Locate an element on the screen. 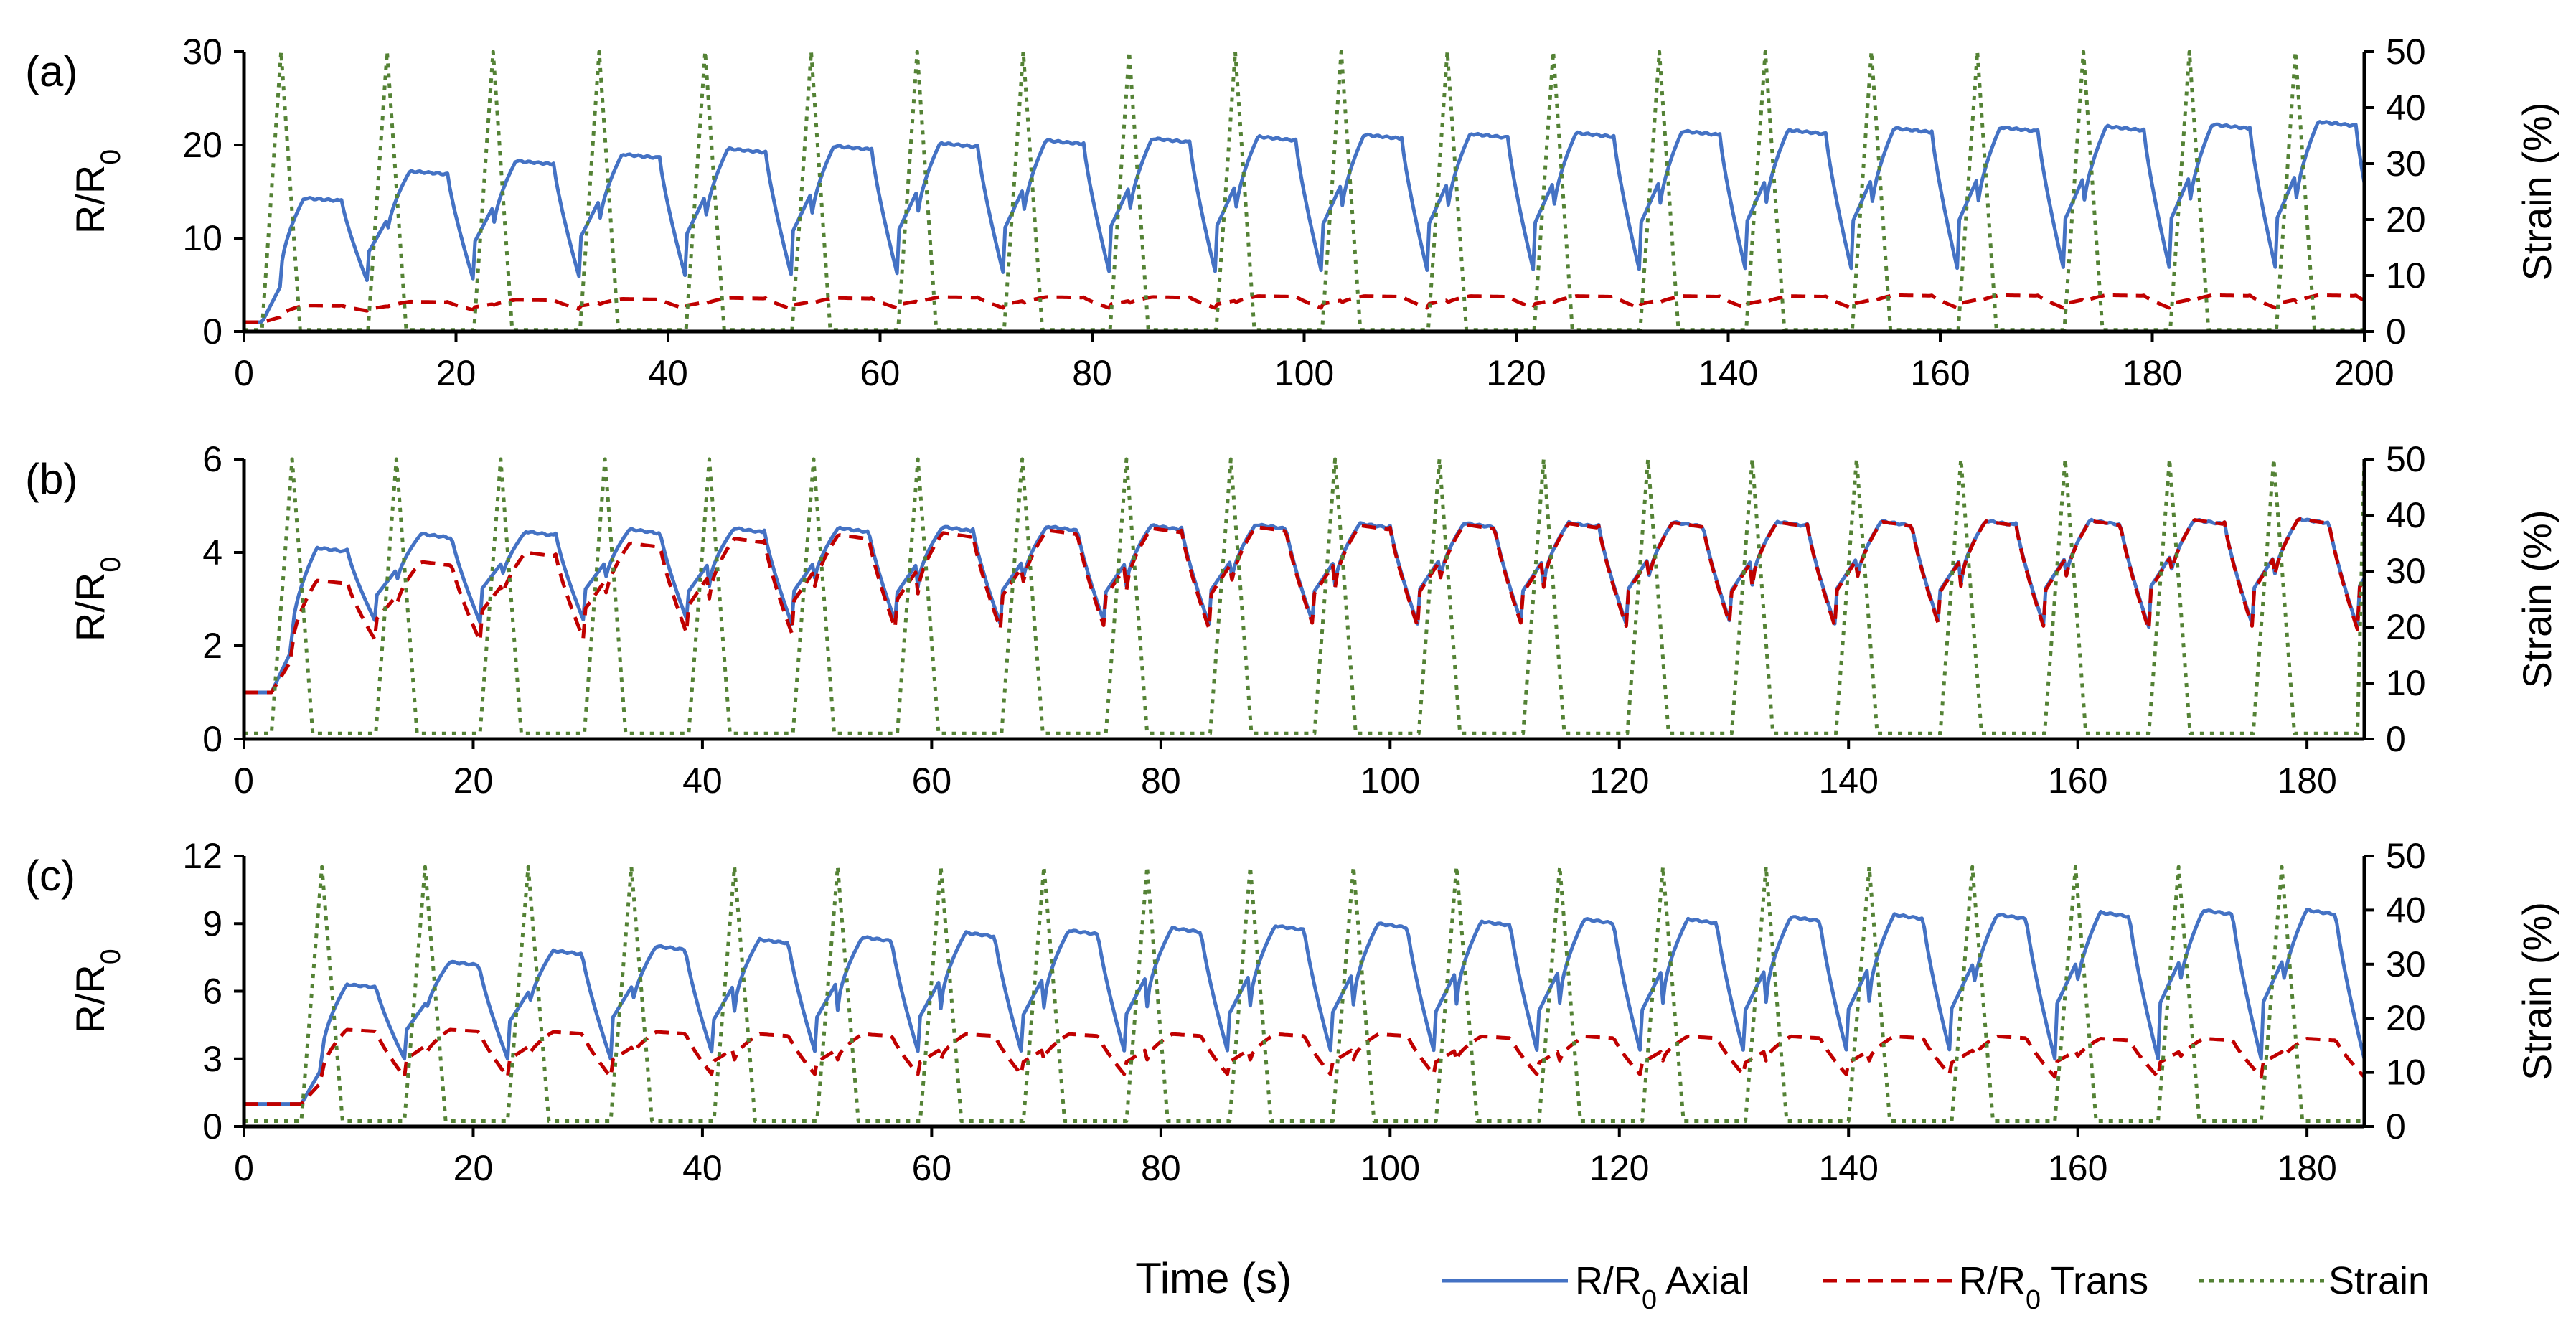  x-axis-title: Time (s) is located at coordinates (1213, 1278).